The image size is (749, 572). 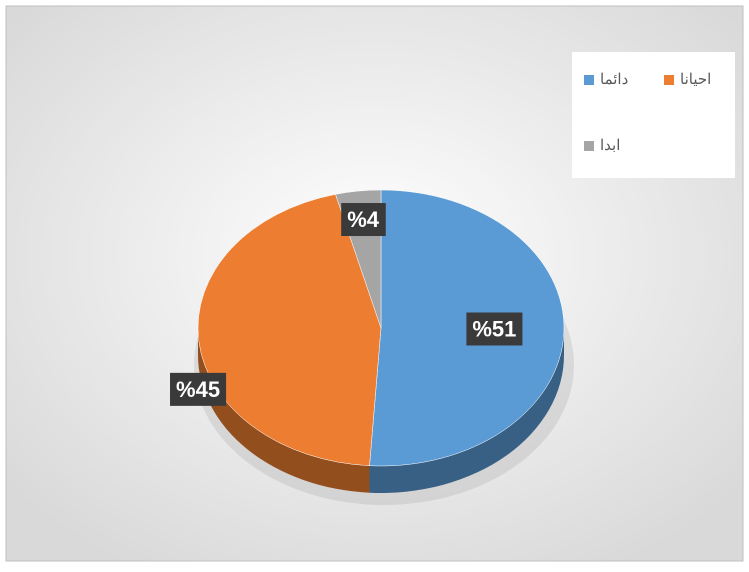 I want to click on legend-label: ابدا, so click(x=610, y=145).